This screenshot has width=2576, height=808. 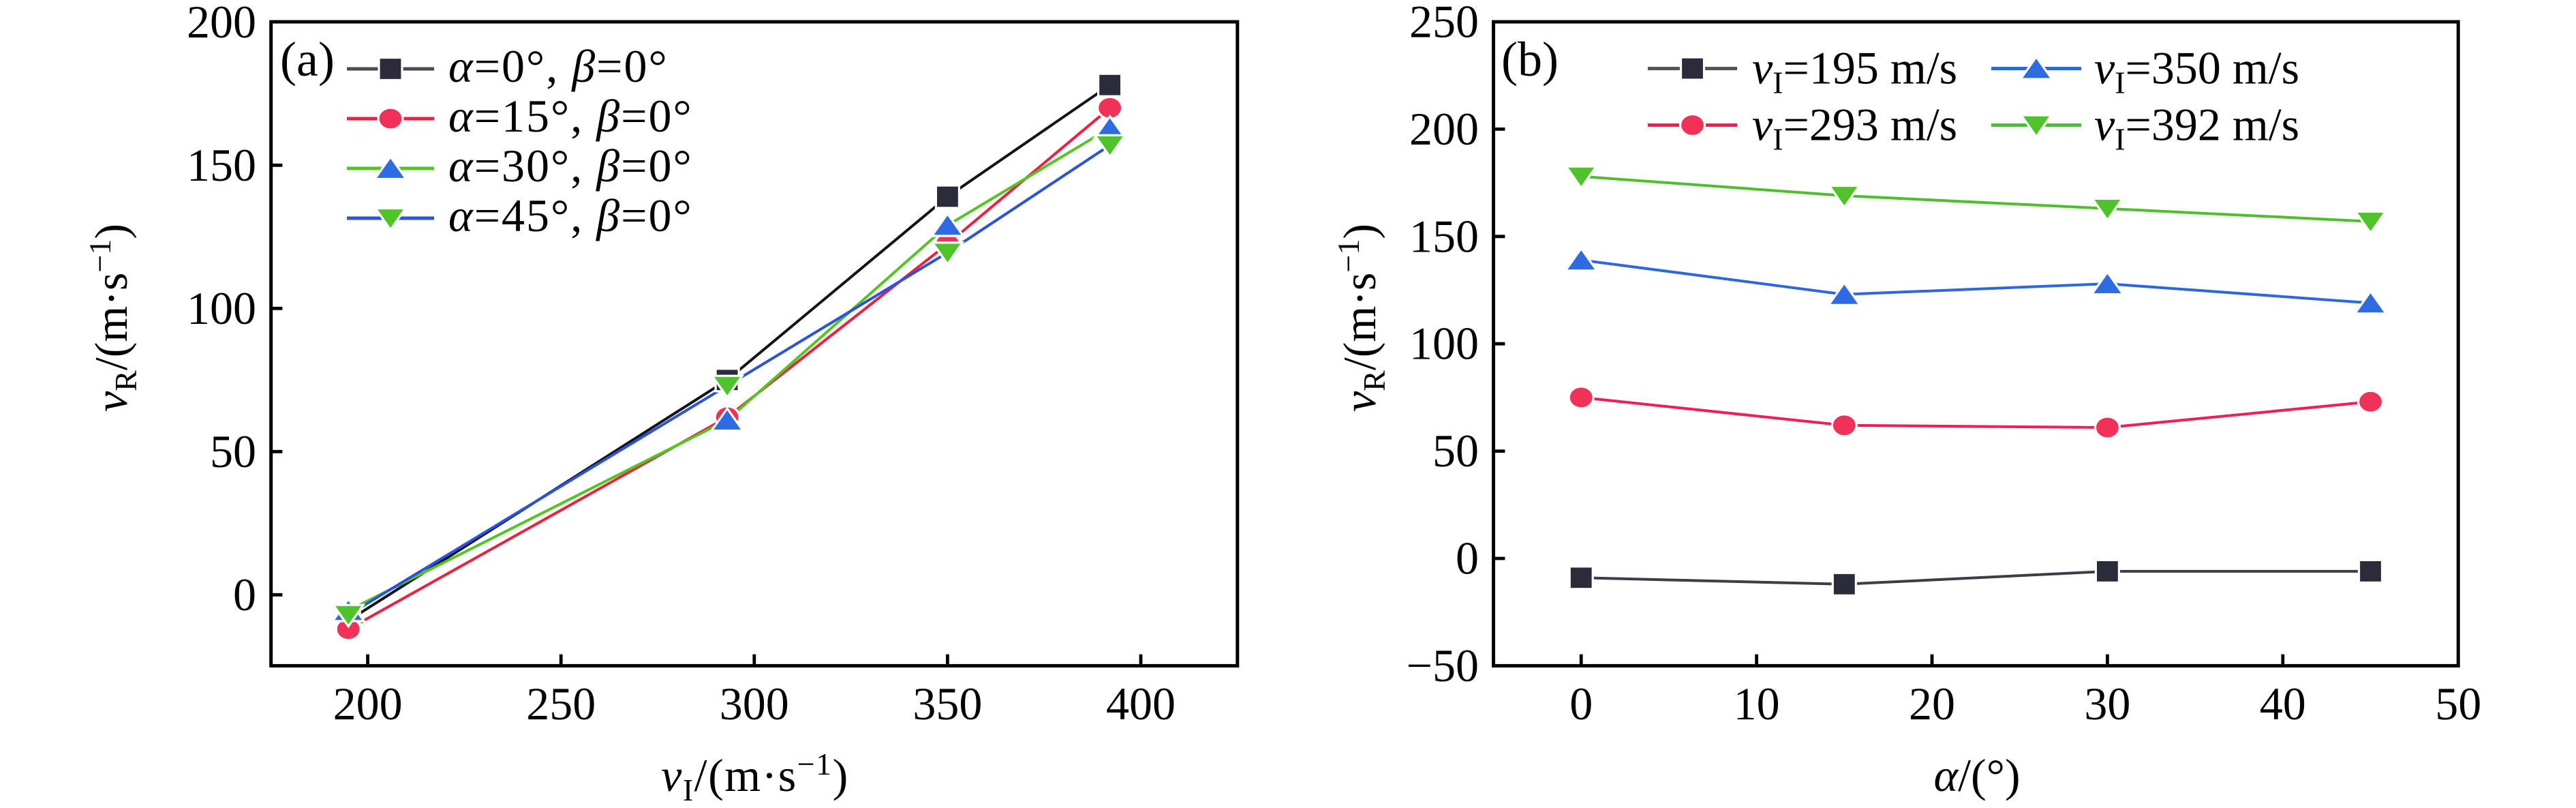 What do you see at coordinates (2196, 128) in the screenshot?
I see `svg-text: vI=392 m/s` at bounding box center [2196, 128].